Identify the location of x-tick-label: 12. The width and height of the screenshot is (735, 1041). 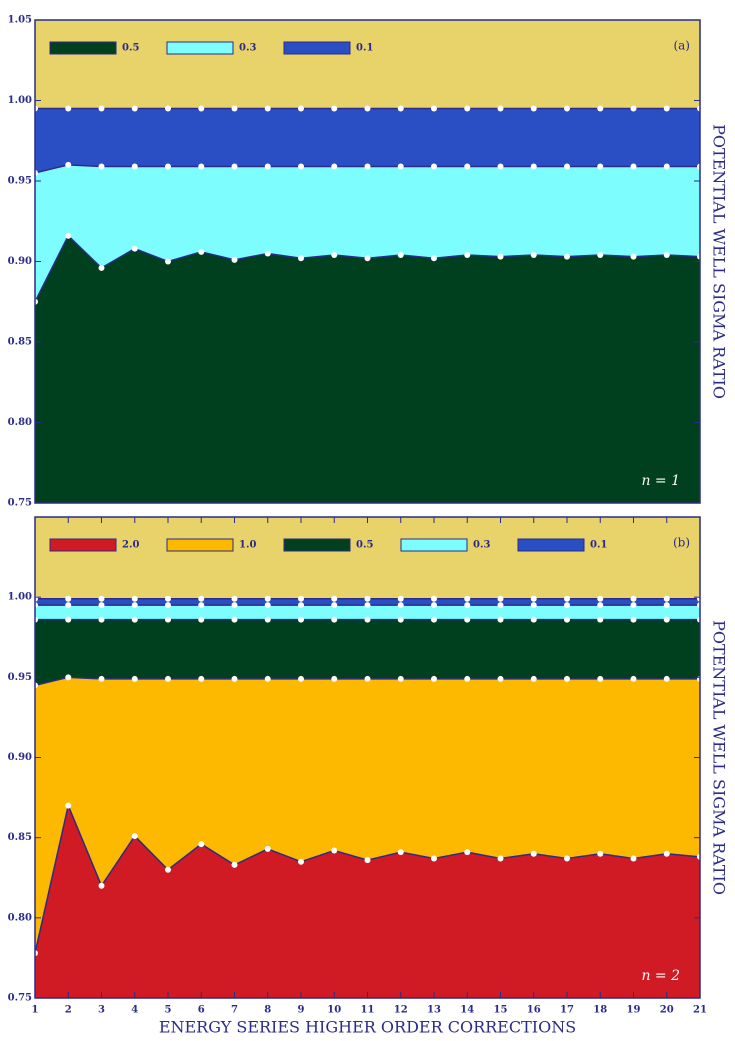
(401, 1010).